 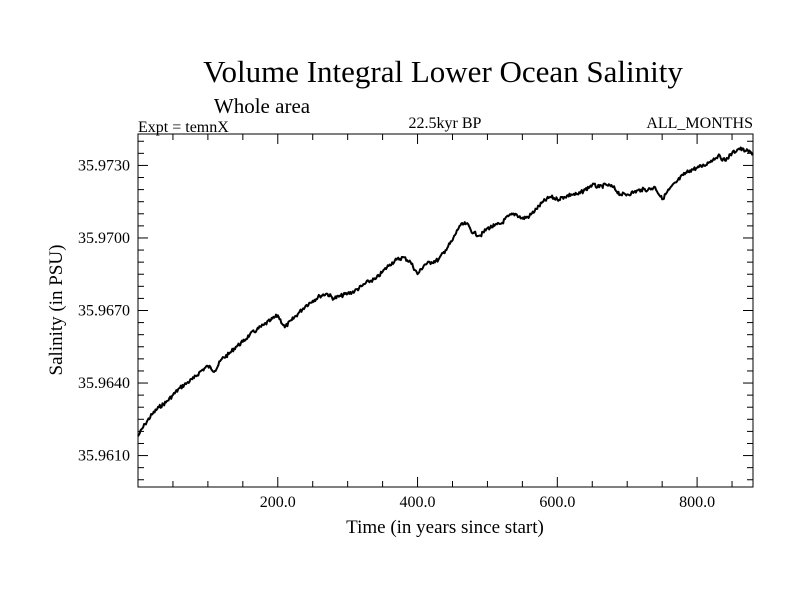 I want to click on period-label: 22.5kyr BP, so click(x=445, y=123).